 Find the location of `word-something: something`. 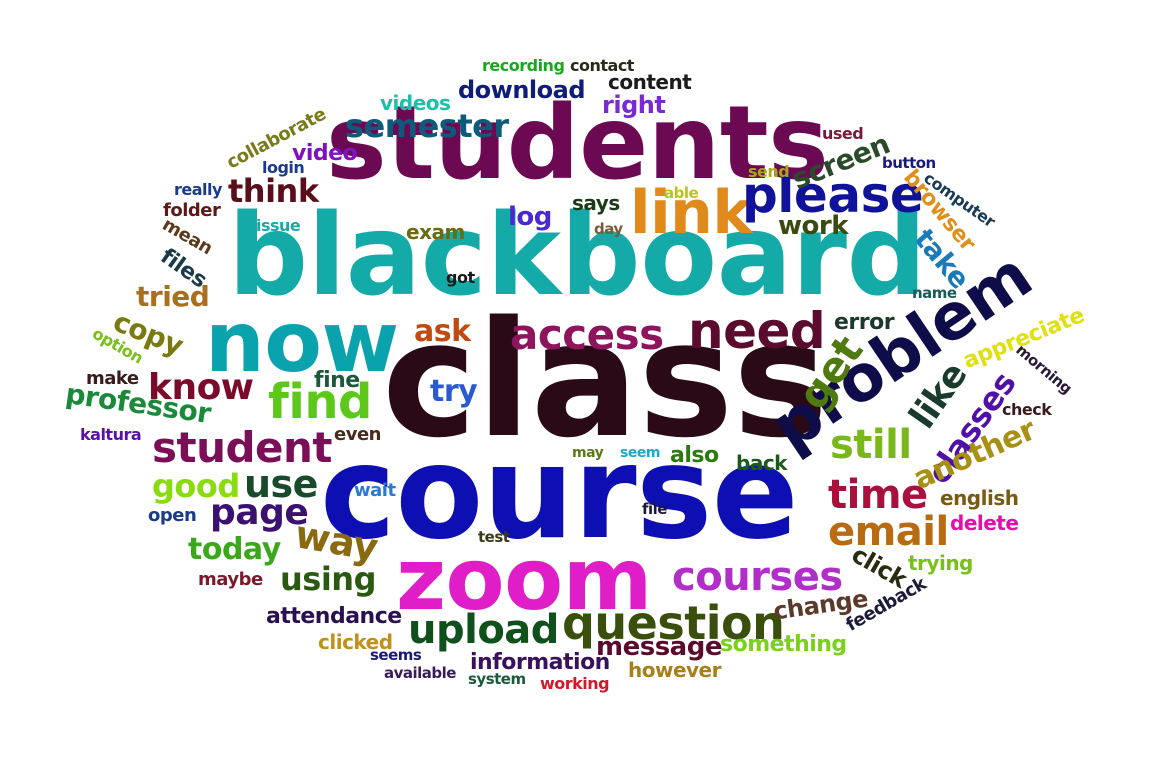

word-something: something is located at coordinates (783, 644).